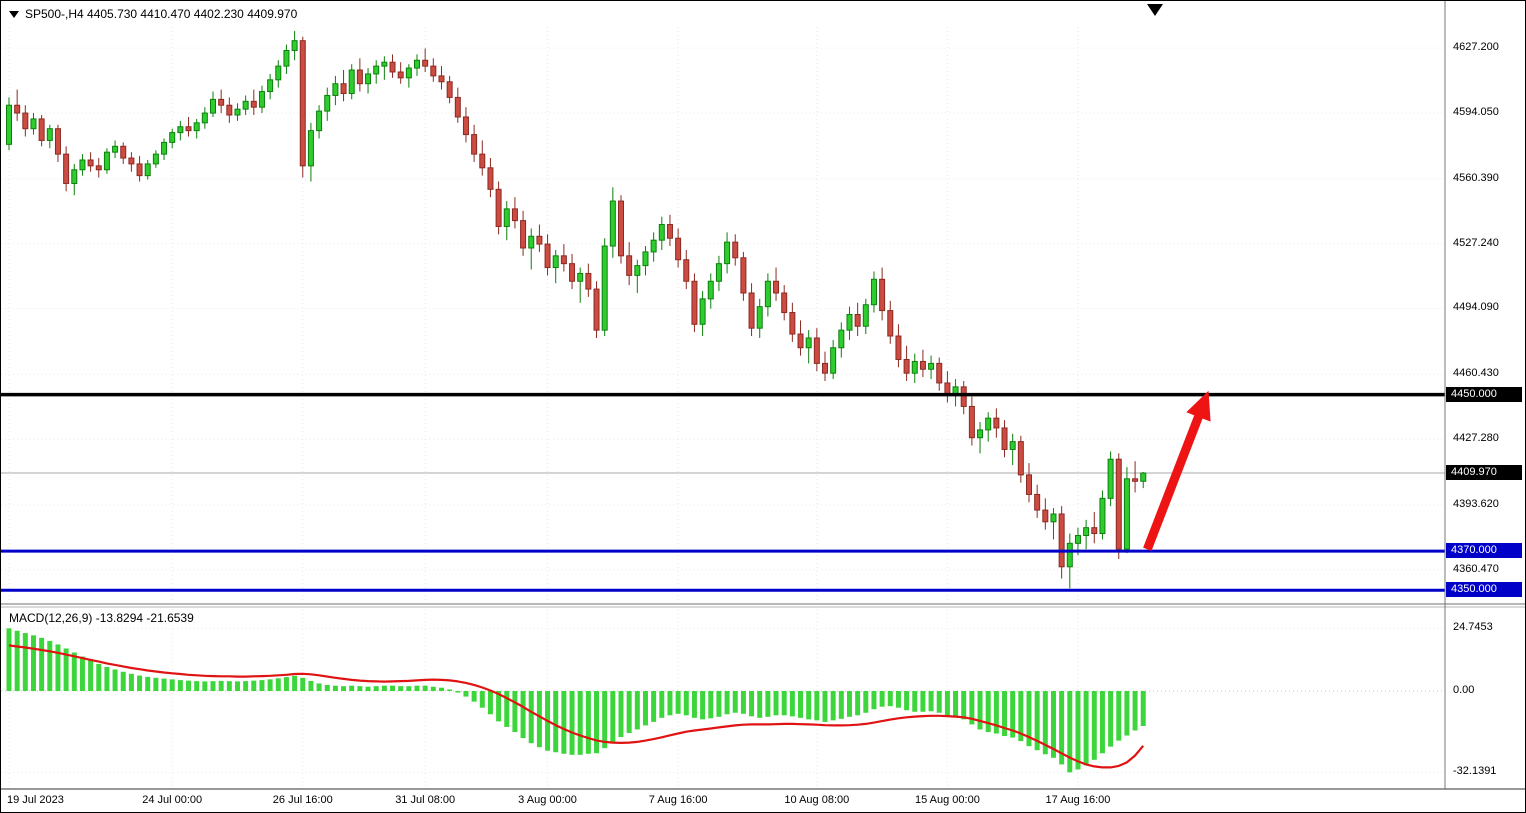  Describe the element at coordinates (576, 706) in the screenshot. I see `macd-signal-line` at that location.